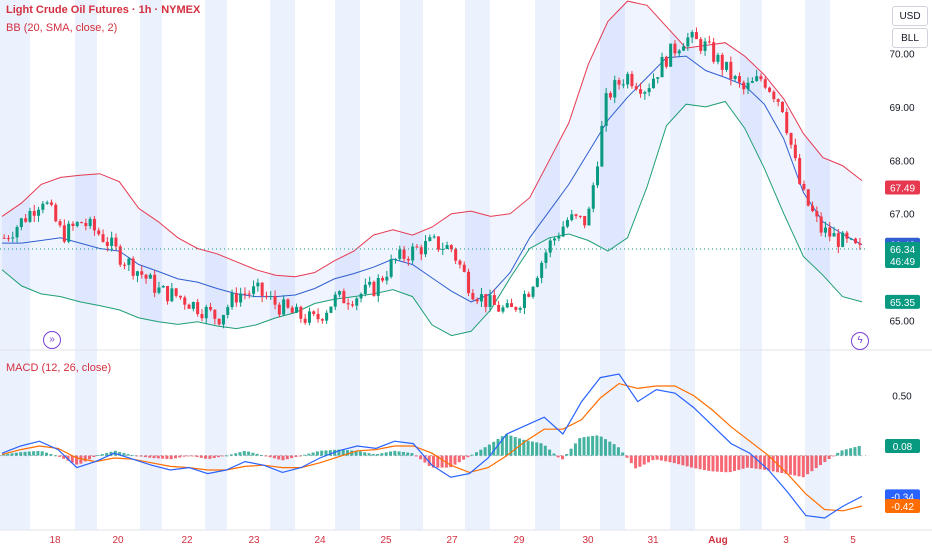 This screenshot has width=932, height=555. I want to click on fast-forward-icon: », so click(52, 340).